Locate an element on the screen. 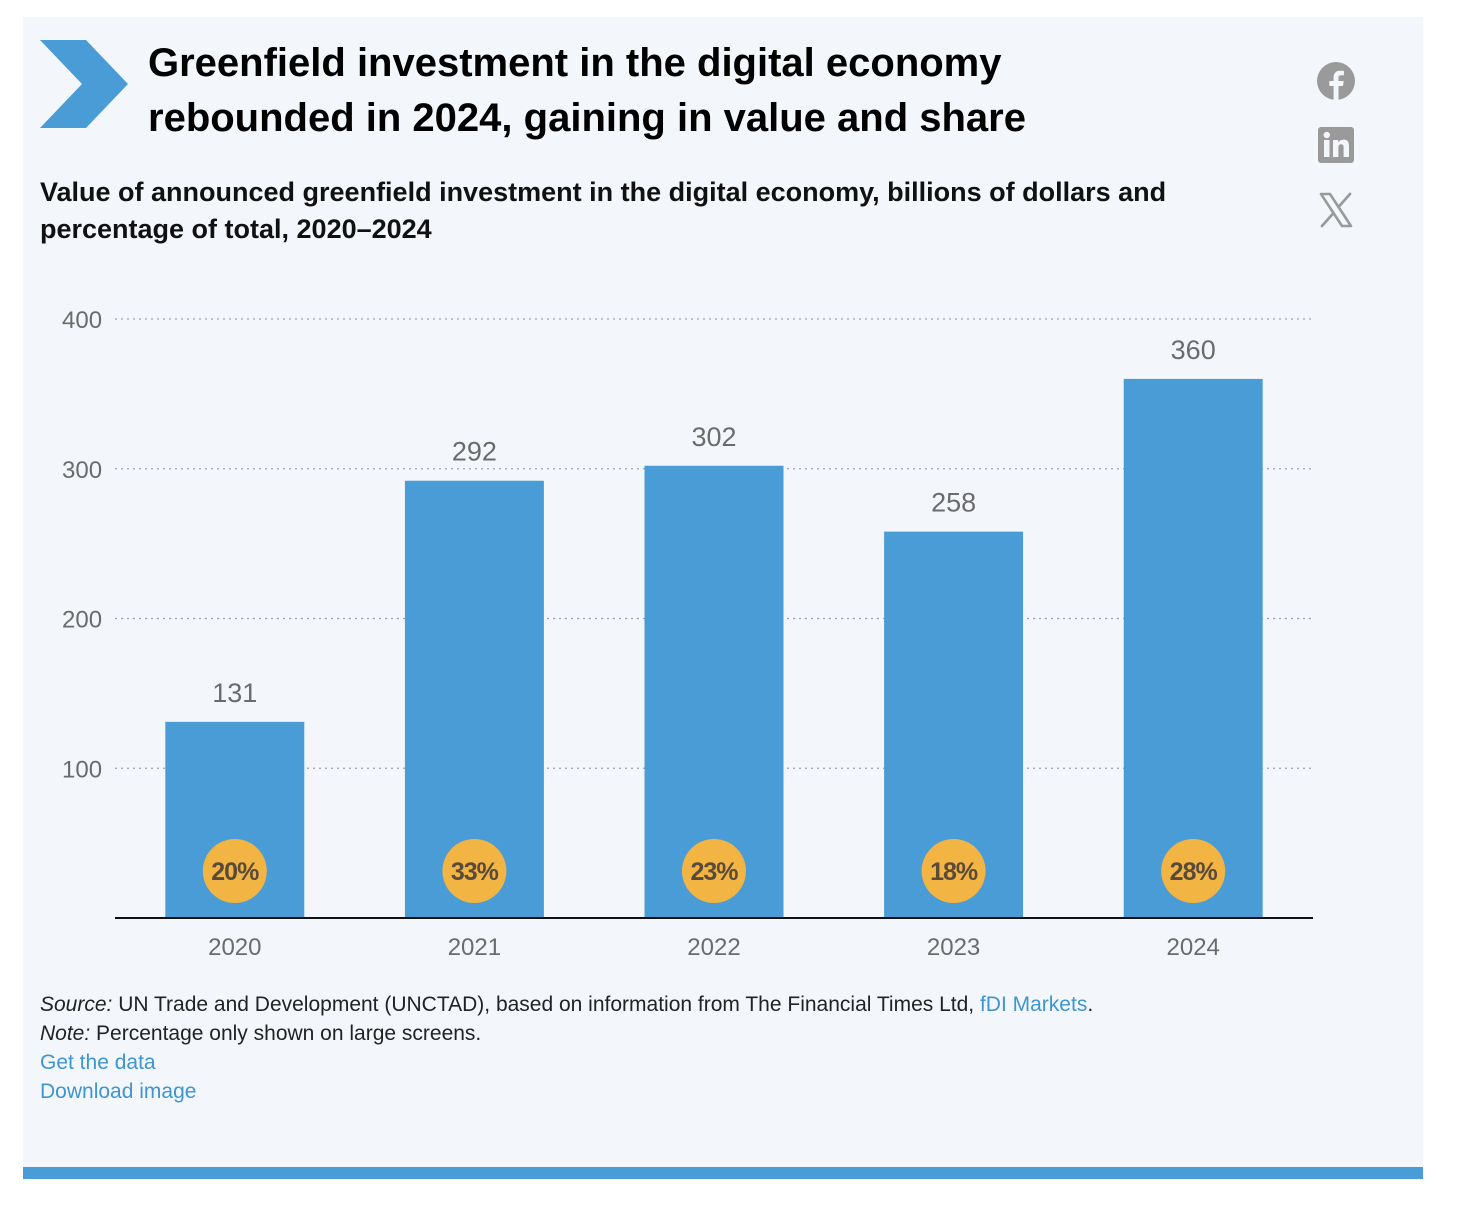  share-label: 20% is located at coordinates (235, 872).